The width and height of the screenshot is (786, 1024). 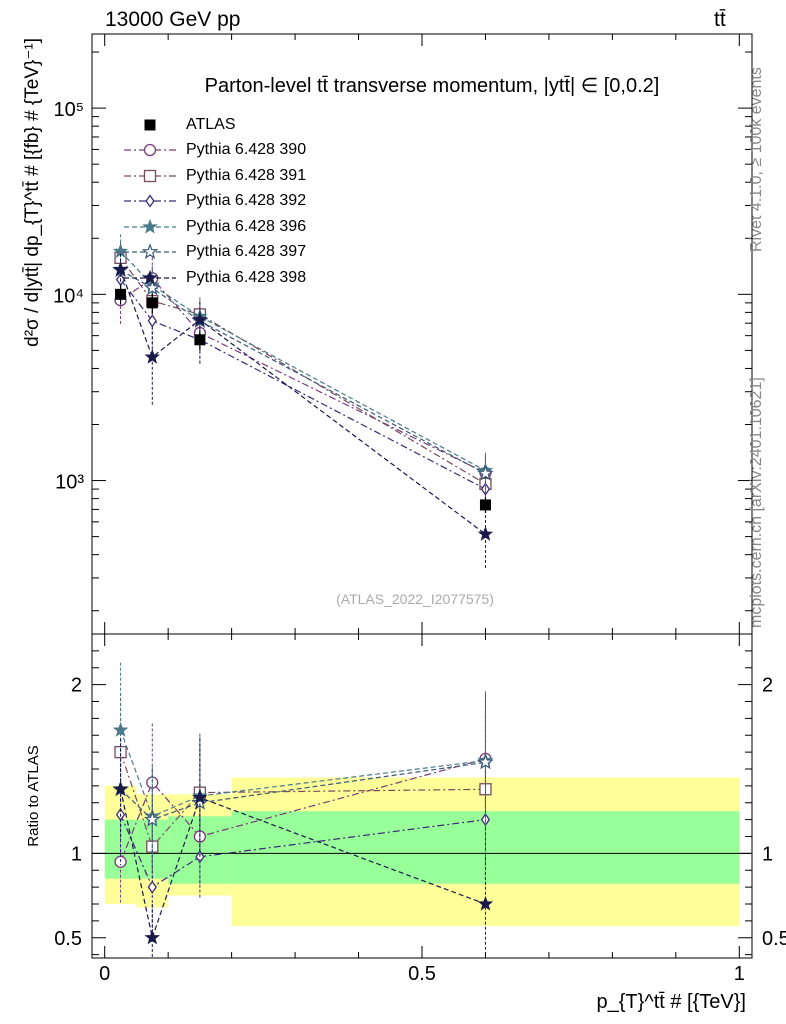 What do you see at coordinates (68, 939) in the screenshot?
I see `y-ratio-tick-label-0: 0.5` at bounding box center [68, 939].